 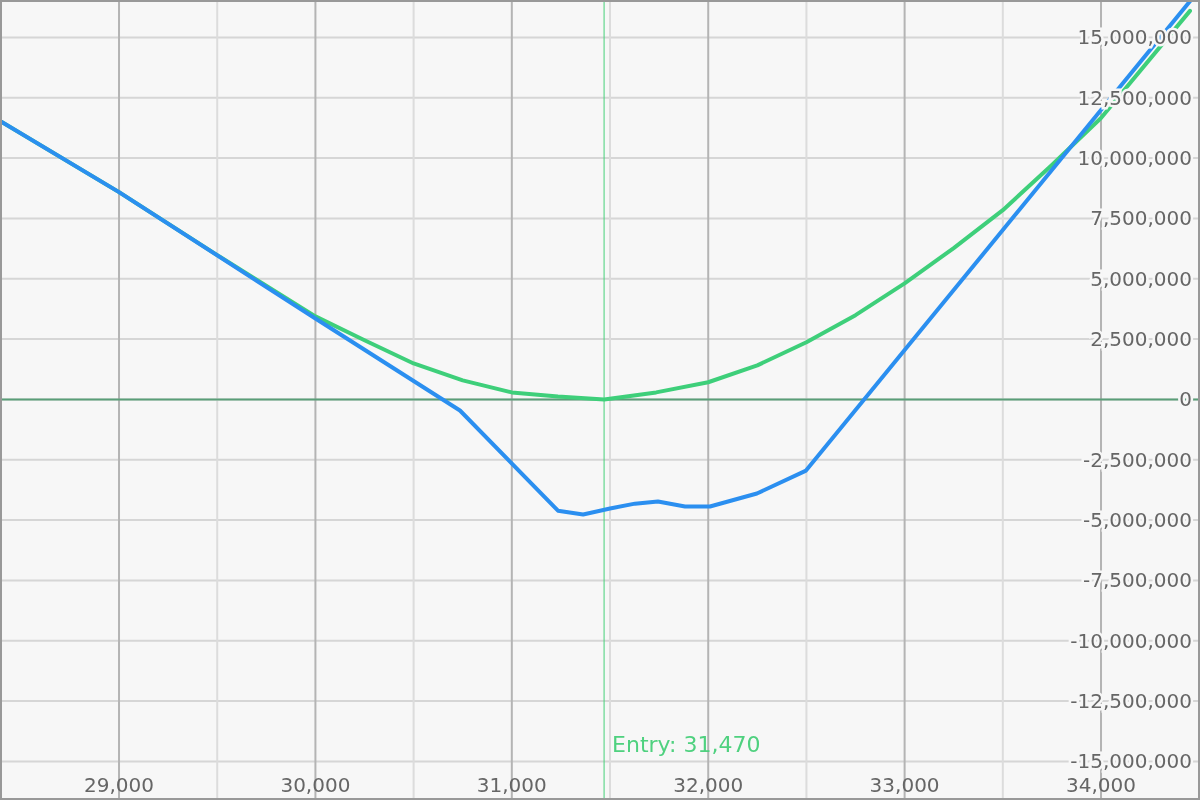 What do you see at coordinates (1141, 339) in the screenshot?
I see `y-tick-label: 2,500,000` at bounding box center [1141, 339].